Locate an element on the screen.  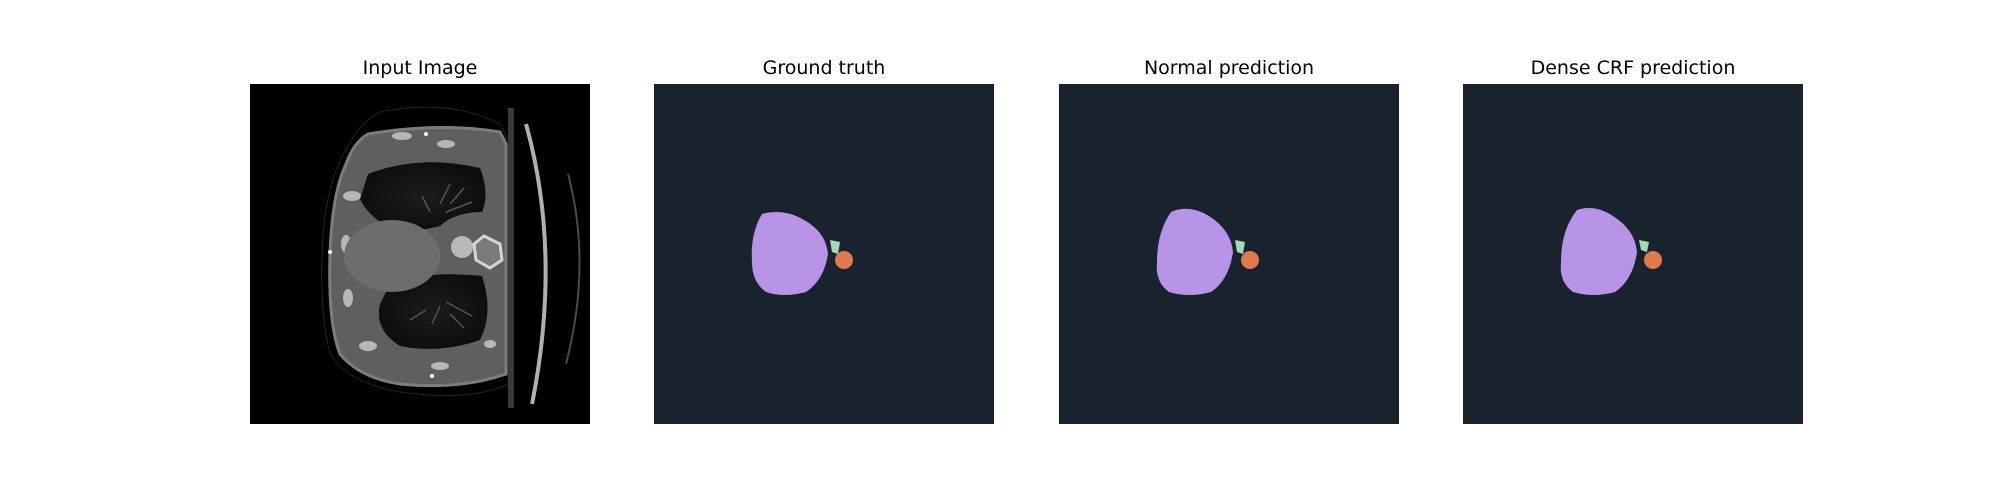
segmentation-mask-normal-prediction is located at coordinates (1229, 254).